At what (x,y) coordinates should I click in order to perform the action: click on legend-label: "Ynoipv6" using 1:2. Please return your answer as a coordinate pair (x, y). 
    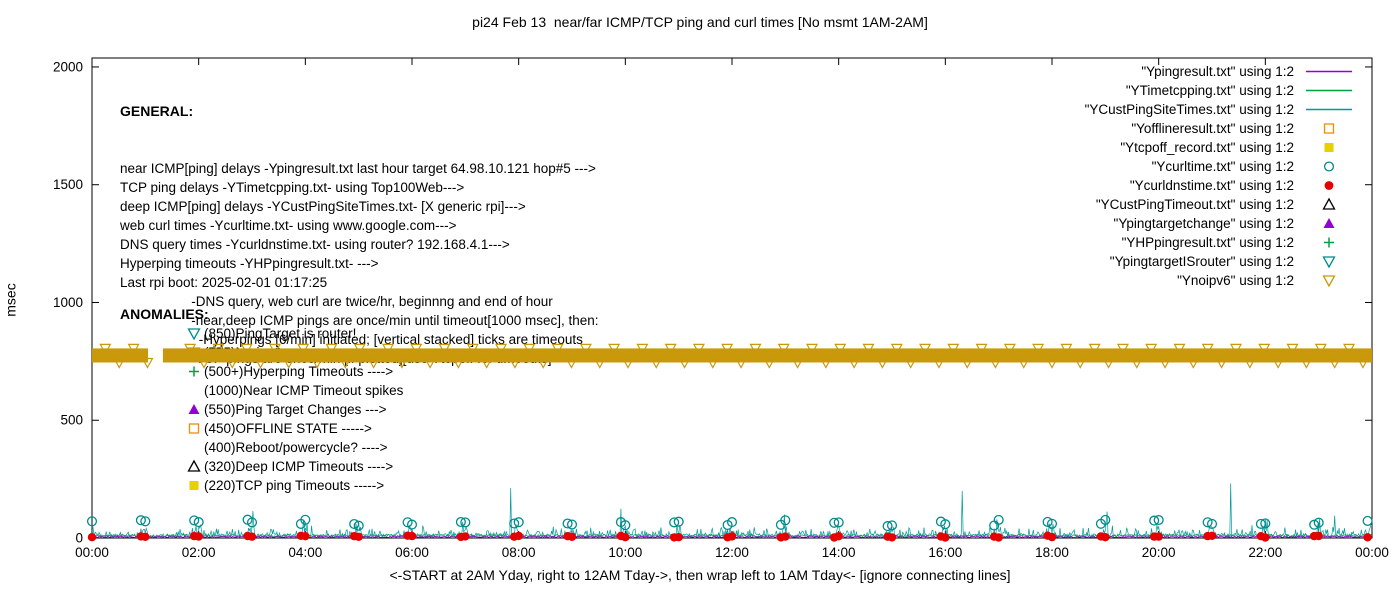
    Looking at the image, I should click on (1235, 280).